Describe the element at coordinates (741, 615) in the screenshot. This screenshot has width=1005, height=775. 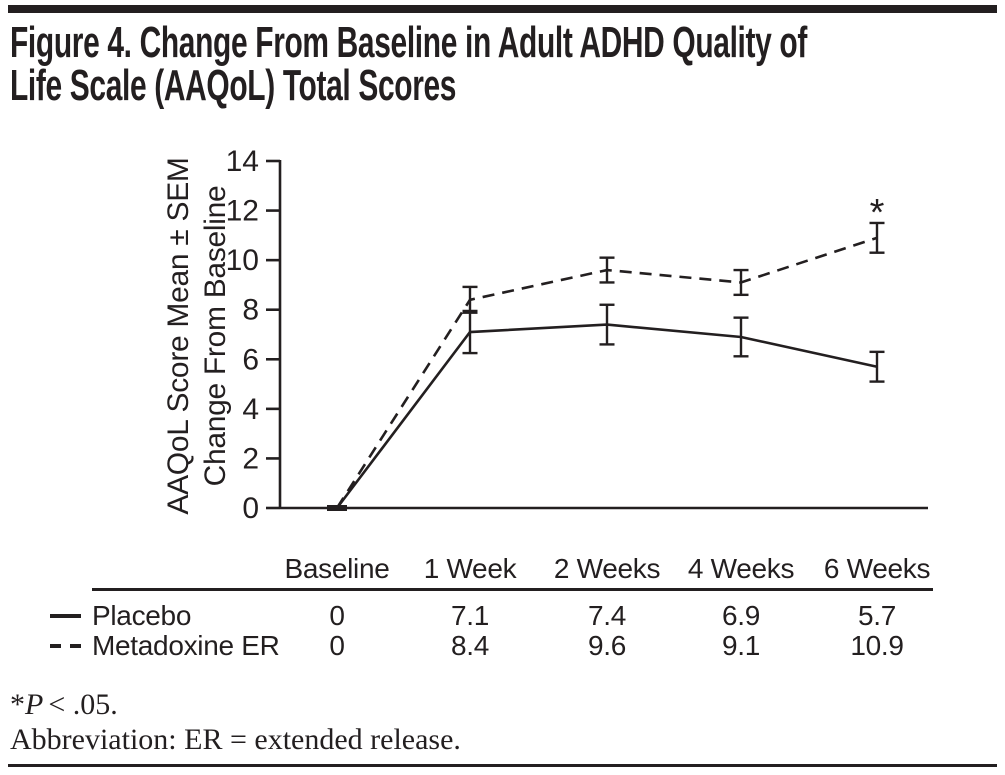
I see `value-placebo-4-weeks: 6.9` at that location.